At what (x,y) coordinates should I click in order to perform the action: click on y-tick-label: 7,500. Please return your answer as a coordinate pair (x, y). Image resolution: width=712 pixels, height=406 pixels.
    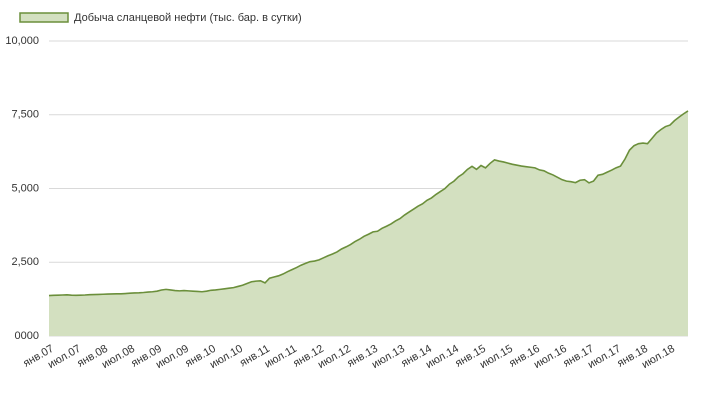
    Looking at the image, I should click on (25, 115).